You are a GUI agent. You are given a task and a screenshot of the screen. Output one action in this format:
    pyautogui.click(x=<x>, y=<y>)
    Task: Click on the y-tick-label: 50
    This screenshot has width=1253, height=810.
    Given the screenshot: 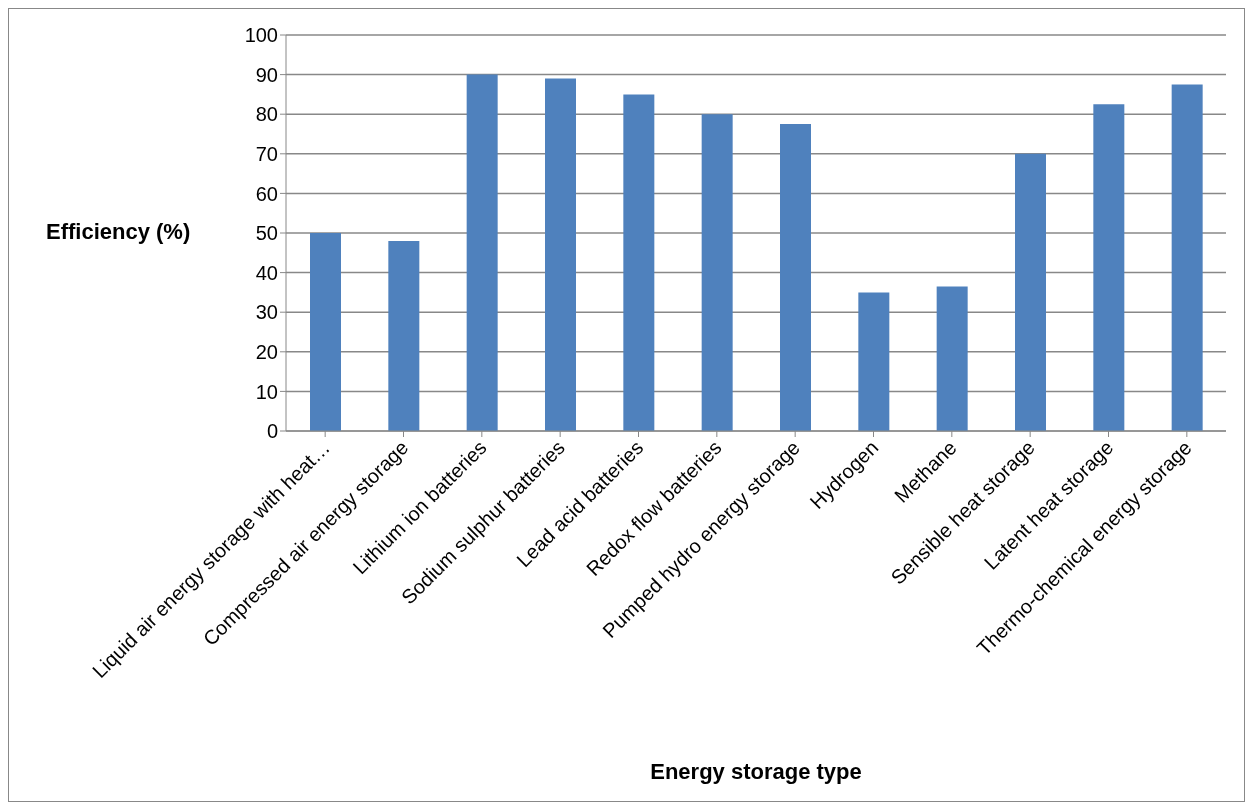 What is the action you would take?
    pyautogui.click(x=266, y=233)
    